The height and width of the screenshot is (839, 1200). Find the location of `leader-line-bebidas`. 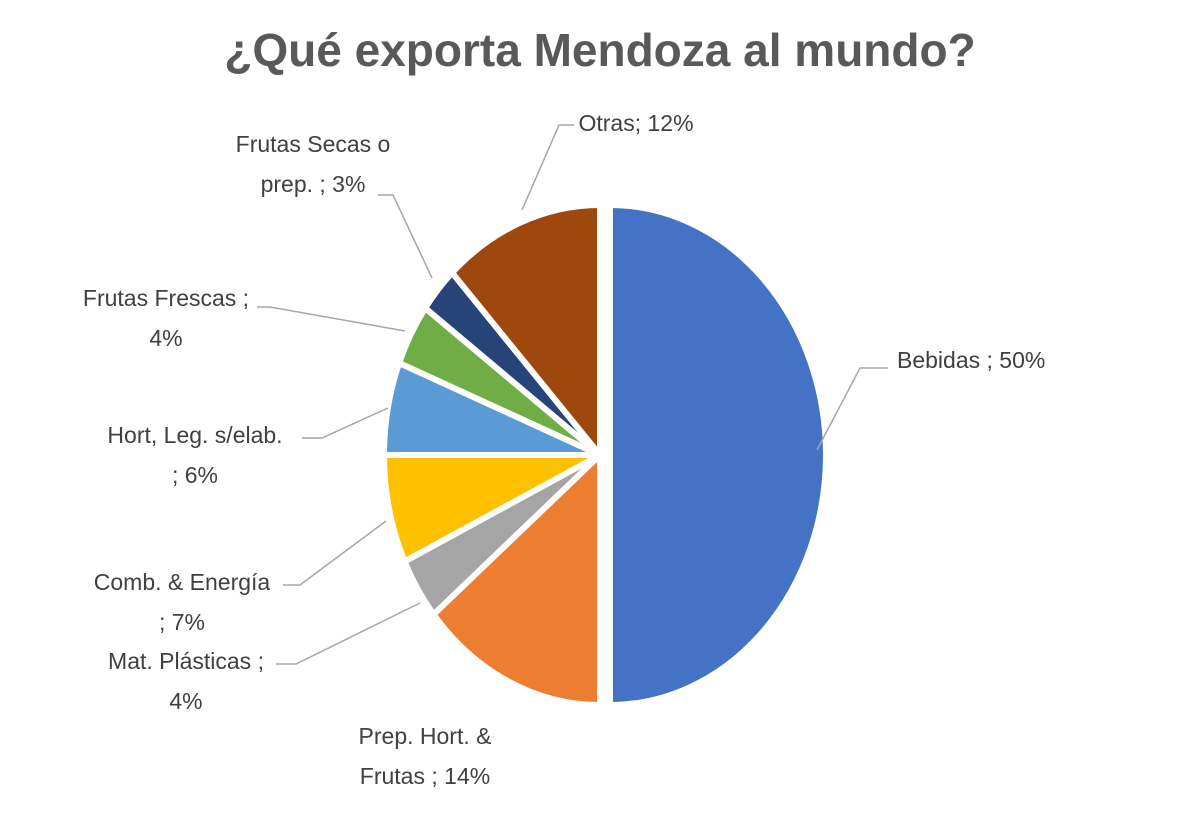

leader-line-bebidas is located at coordinates (852, 409).